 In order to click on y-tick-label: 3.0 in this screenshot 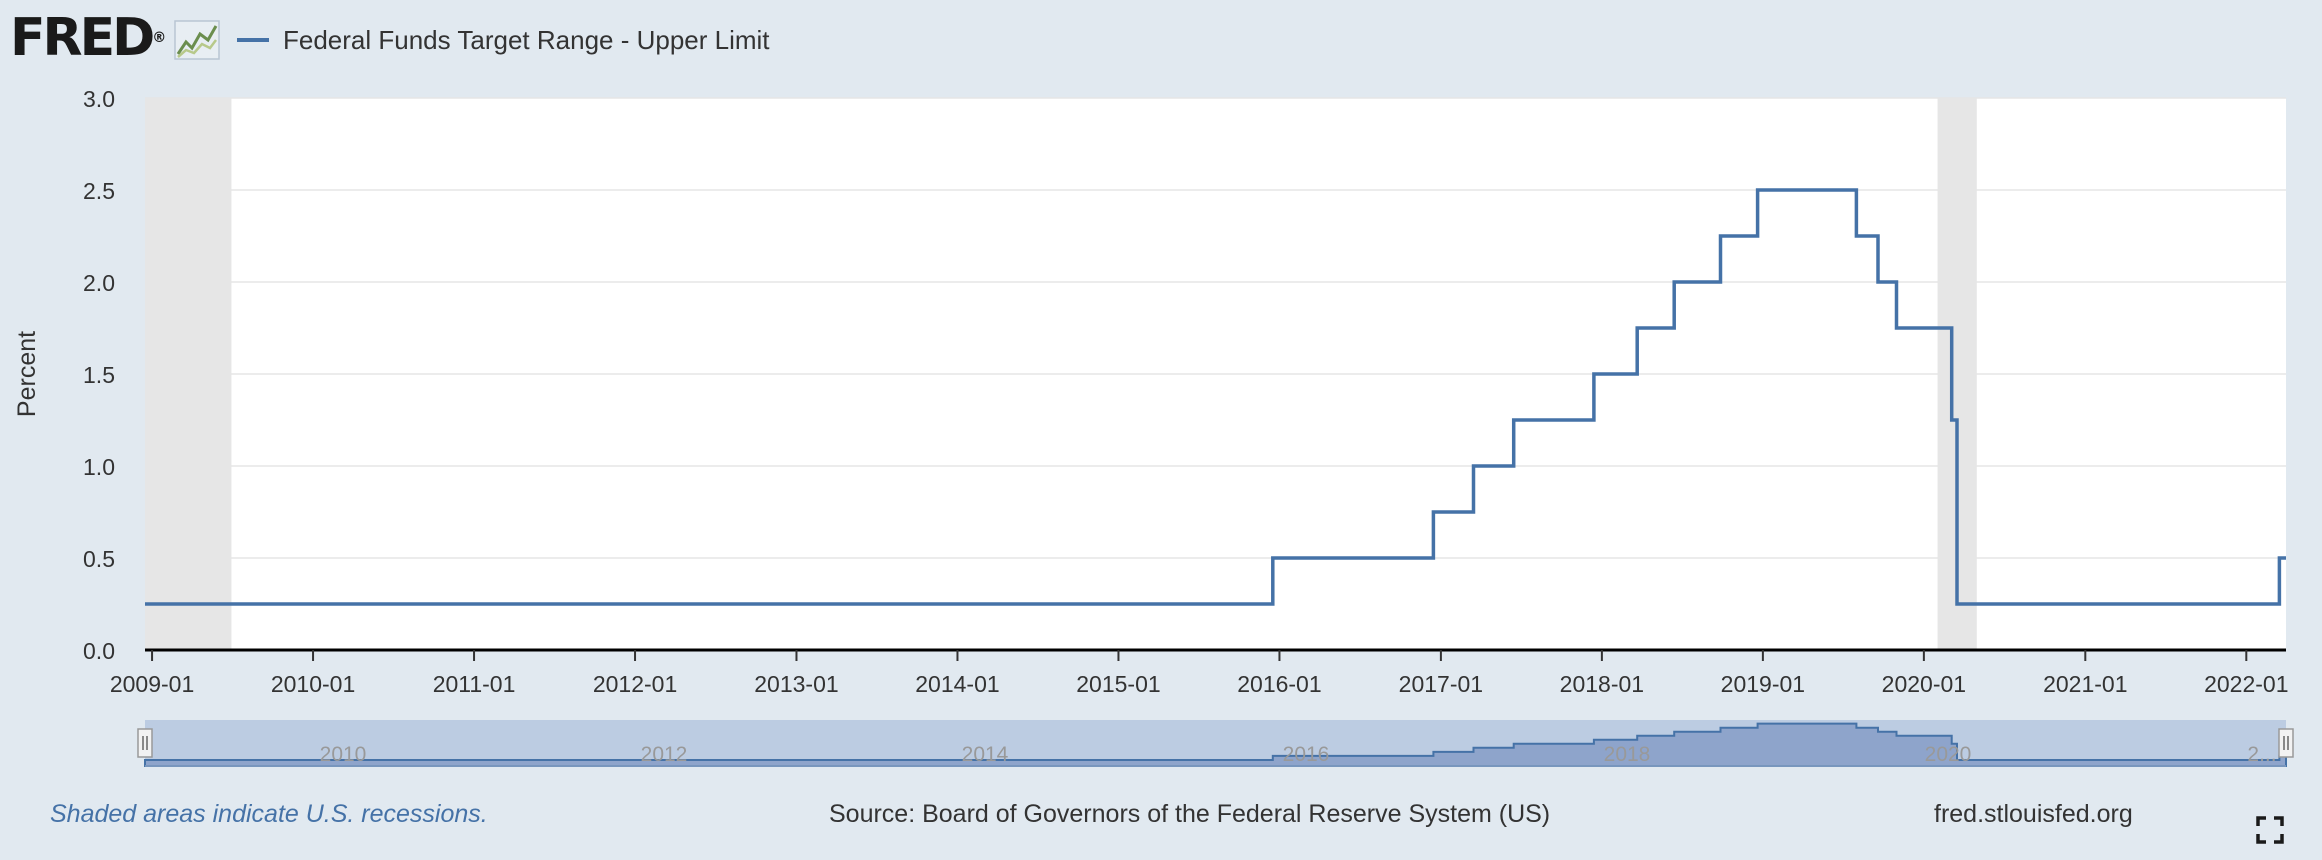, I will do `click(99, 99)`.